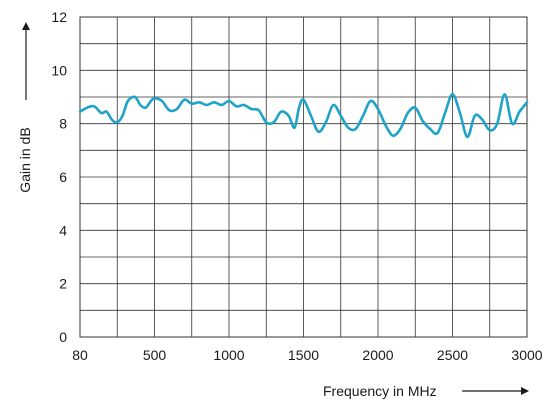 This screenshot has height=405, width=552. What do you see at coordinates (59, 70) in the screenshot?
I see `y-tick-label: 10` at bounding box center [59, 70].